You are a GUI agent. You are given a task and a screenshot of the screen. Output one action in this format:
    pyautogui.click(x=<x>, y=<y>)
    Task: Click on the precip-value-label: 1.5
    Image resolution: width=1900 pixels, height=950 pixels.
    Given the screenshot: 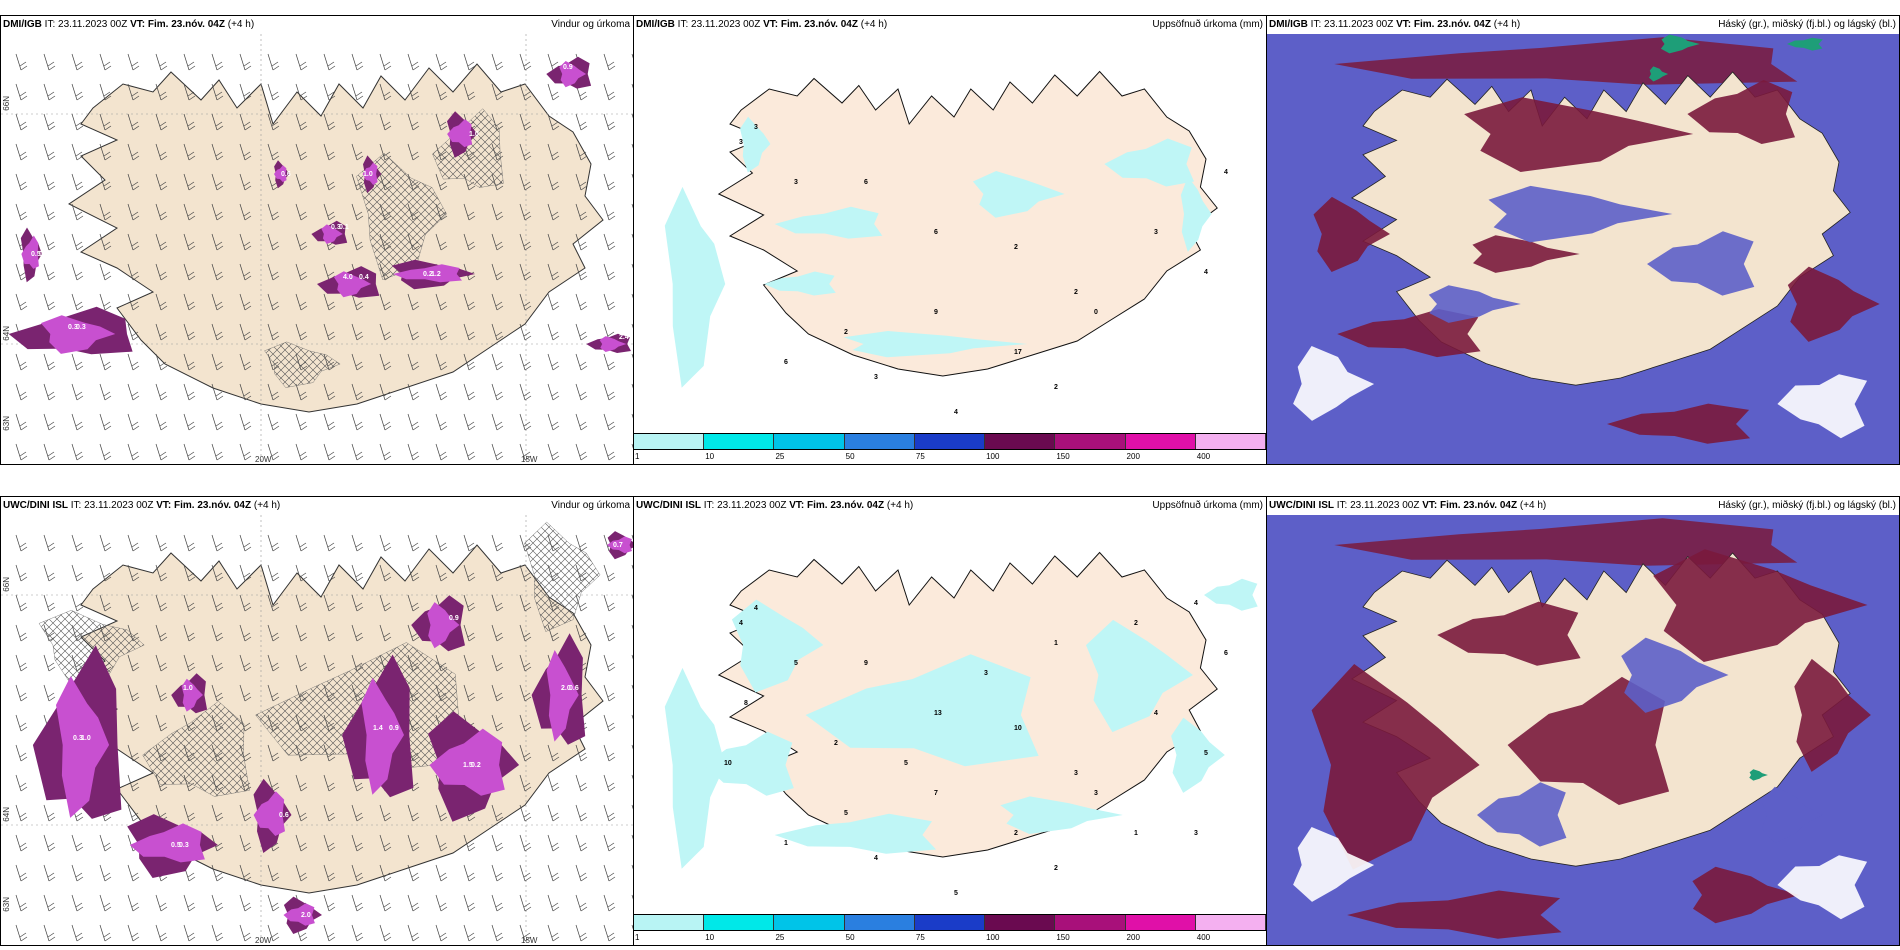 What is the action you would take?
    pyautogui.click(x=468, y=765)
    